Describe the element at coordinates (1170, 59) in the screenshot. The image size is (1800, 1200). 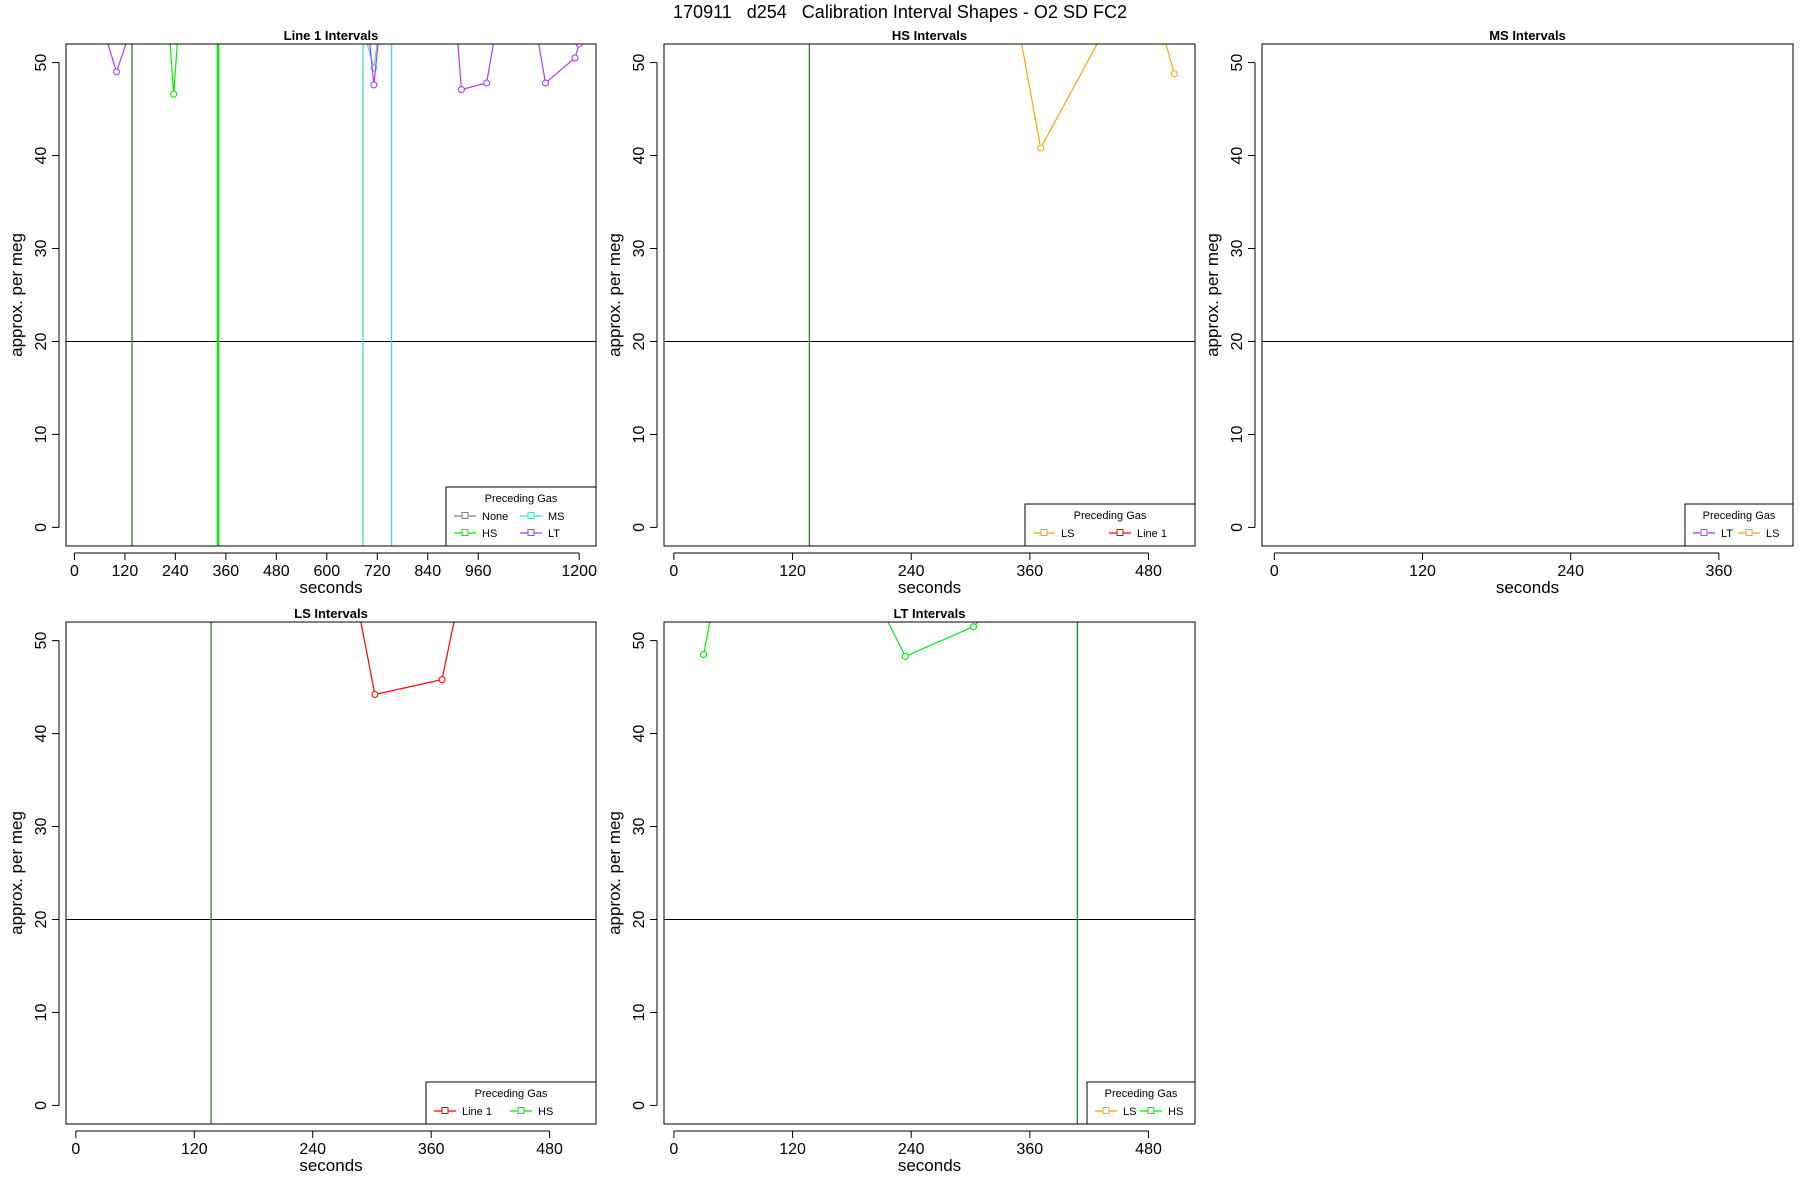
I see `series-line-ls` at that location.